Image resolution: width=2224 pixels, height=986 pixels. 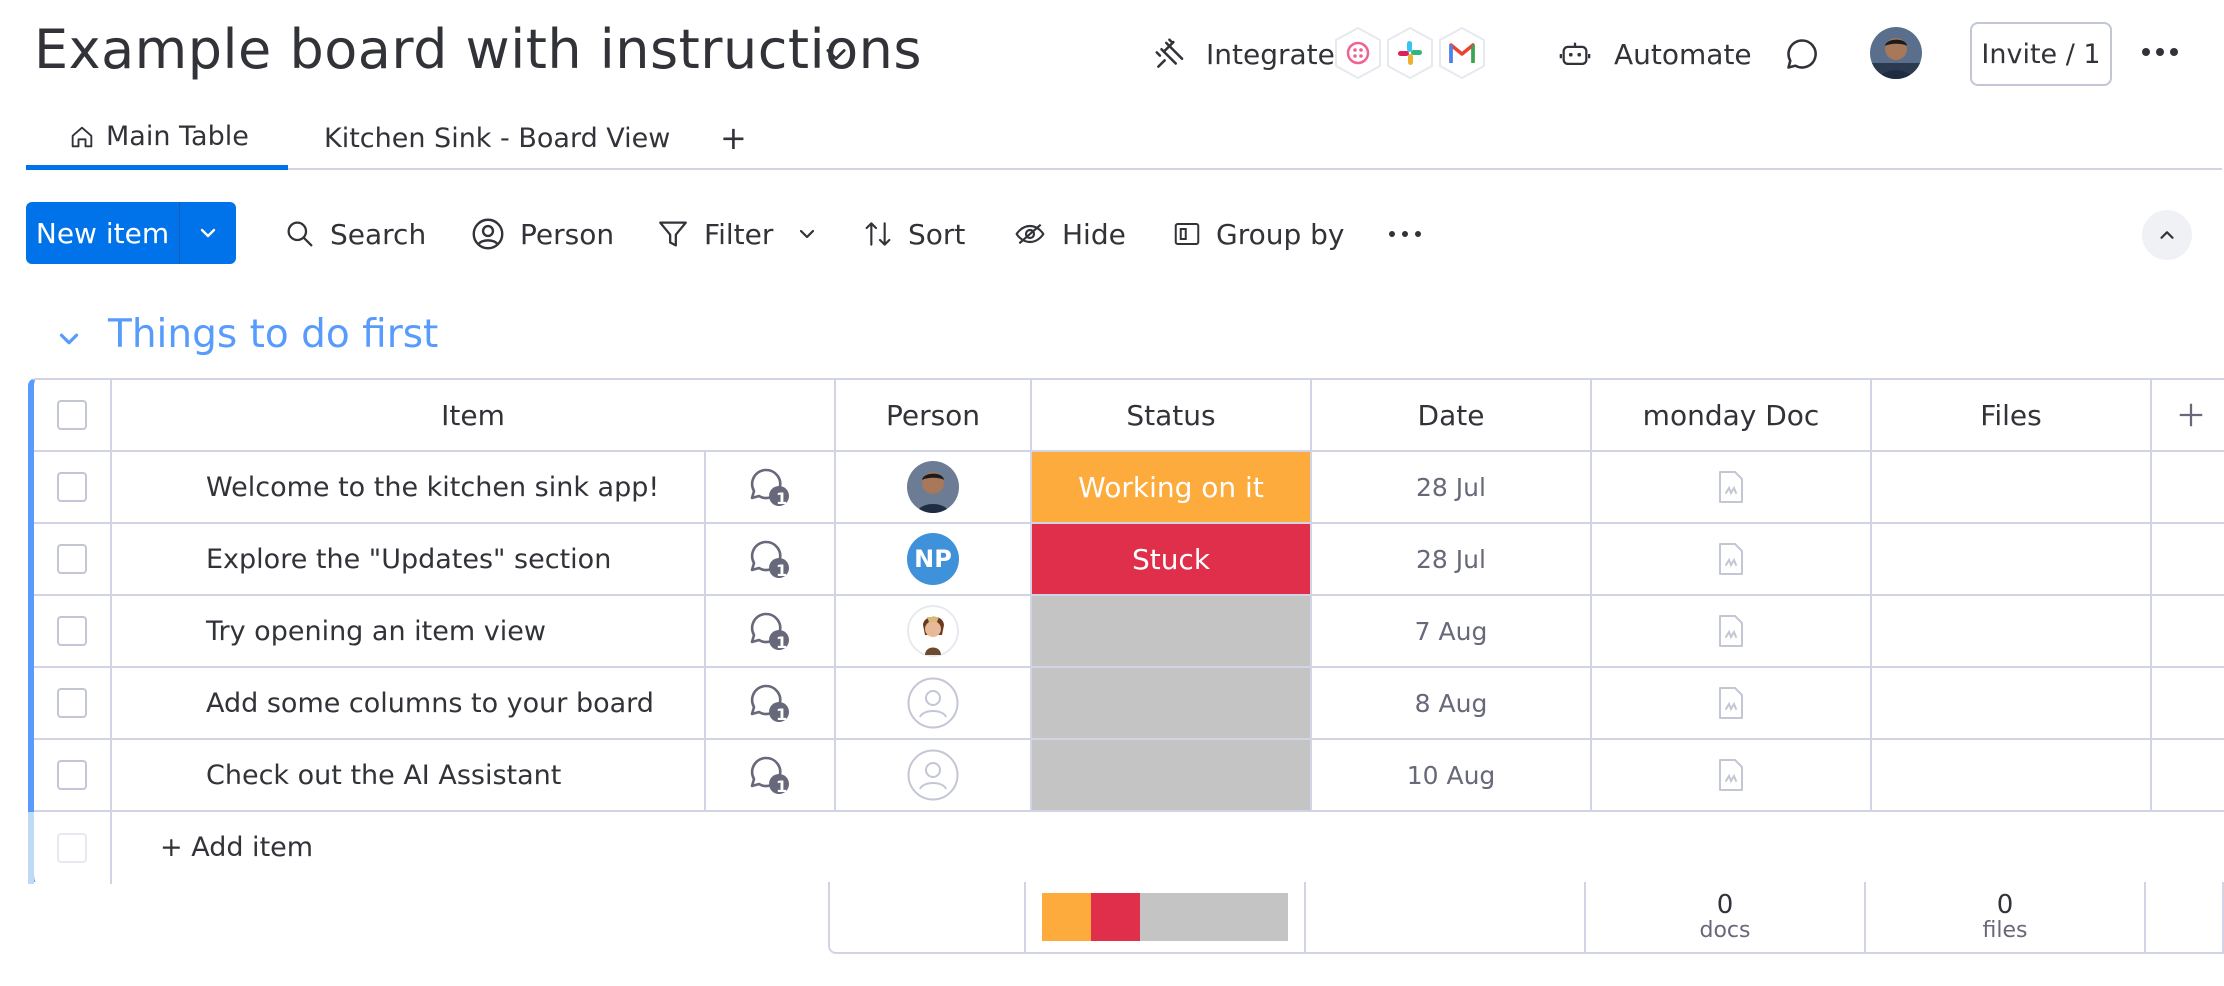 What do you see at coordinates (1452, 703) in the screenshot?
I see `date-cell: 8 Aug` at bounding box center [1452, 703].